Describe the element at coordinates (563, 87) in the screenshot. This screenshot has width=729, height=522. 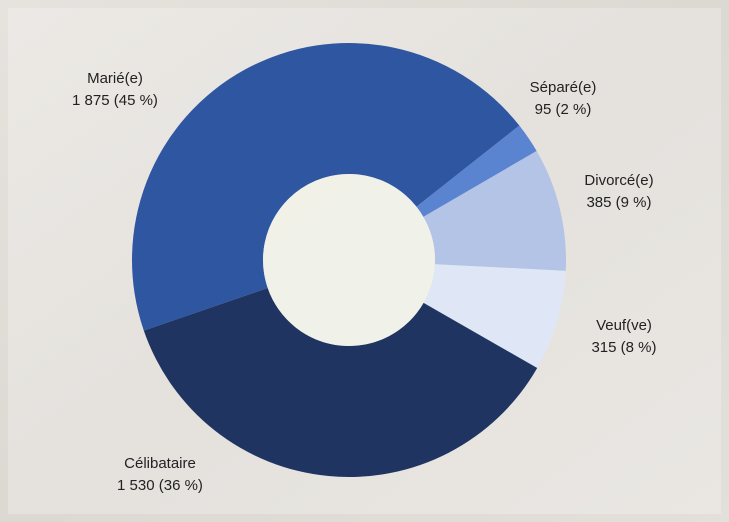
I see `slice-label: Séparé(e)` at that location.